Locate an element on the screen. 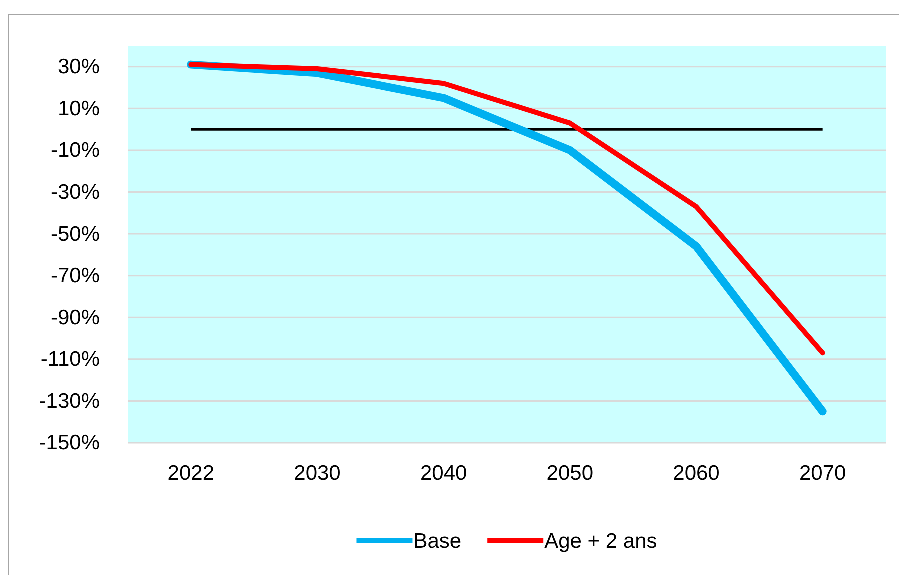  legend-label: Age + 2 ans is located at coordinates (601, 541).